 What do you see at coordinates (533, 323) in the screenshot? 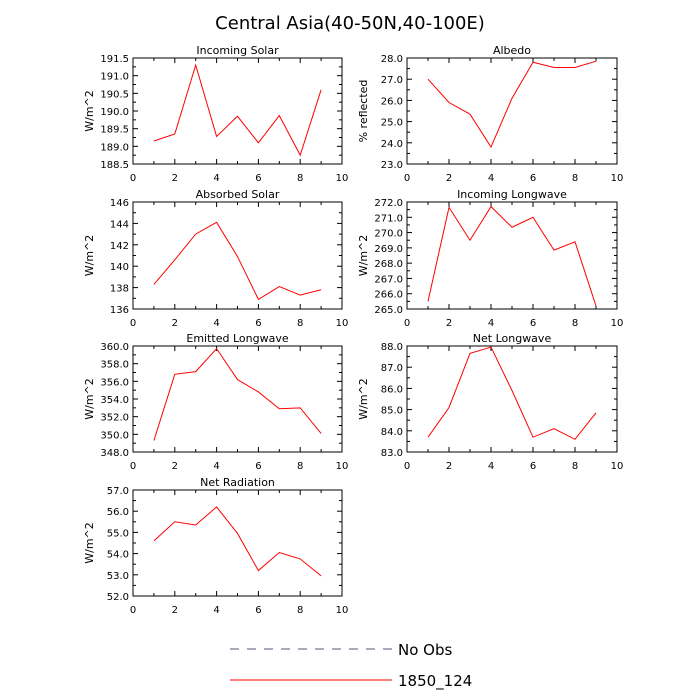
I see `x-tick-label-incoming-longwave: 6` at bounding box center [533, 323].